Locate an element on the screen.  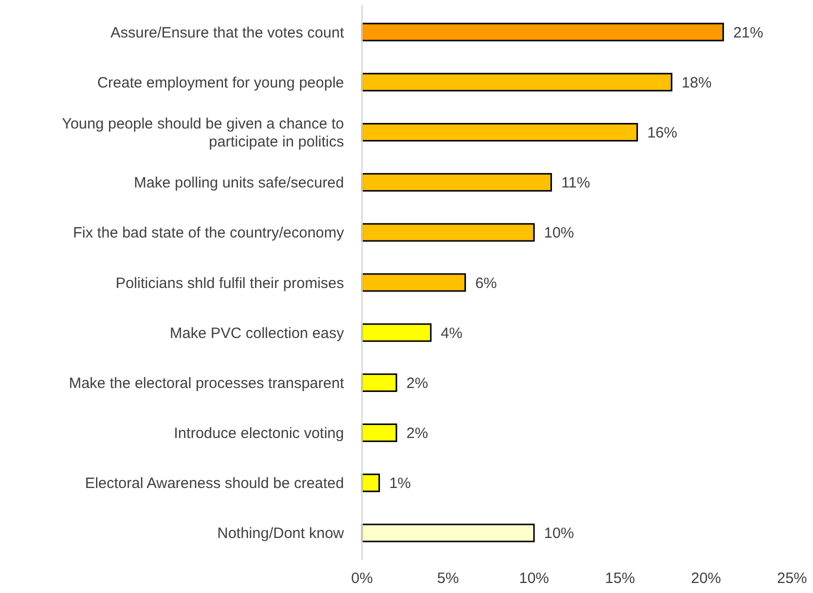
data-label: 11% is located at coordinates (575, 183).